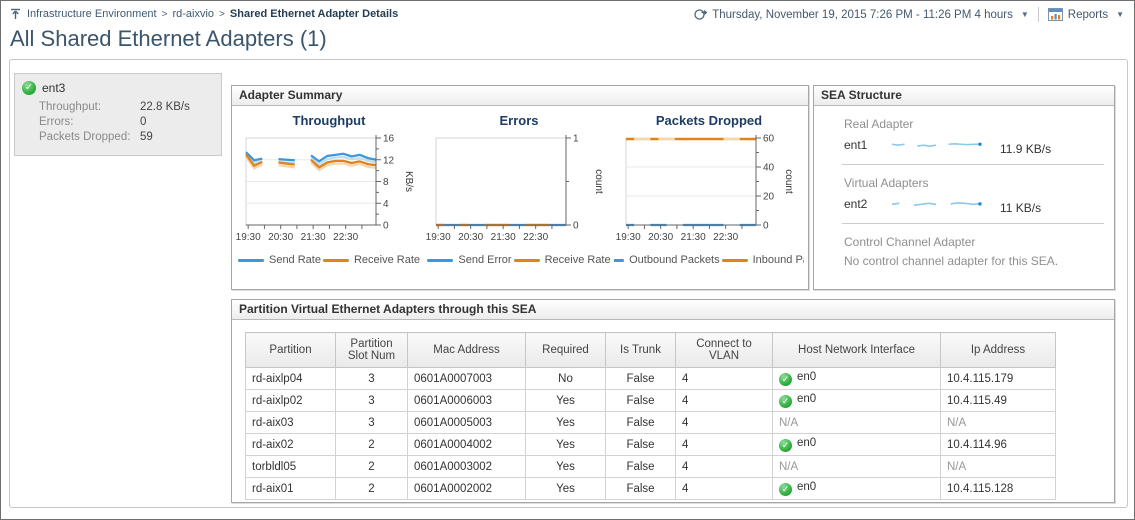  What do you see at coordinates (964, 96) in the screenshot?
I see `panel-title: SEA Structure` at bounding box center [964, 96].